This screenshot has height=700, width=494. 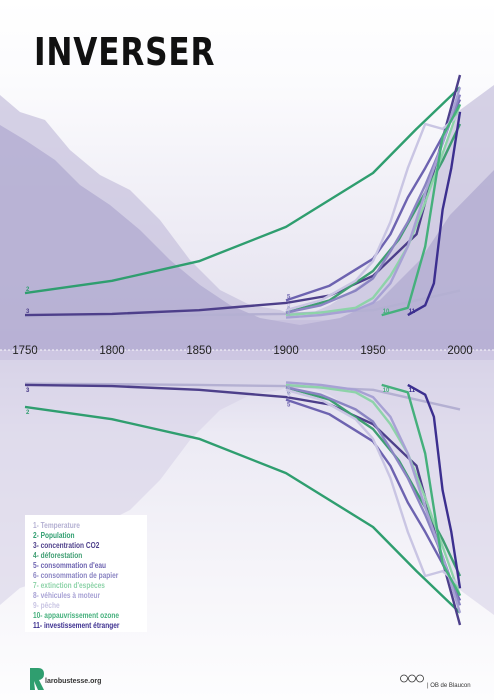 I want to click on series-7-start-label: 7, so click(x=289, y=312).